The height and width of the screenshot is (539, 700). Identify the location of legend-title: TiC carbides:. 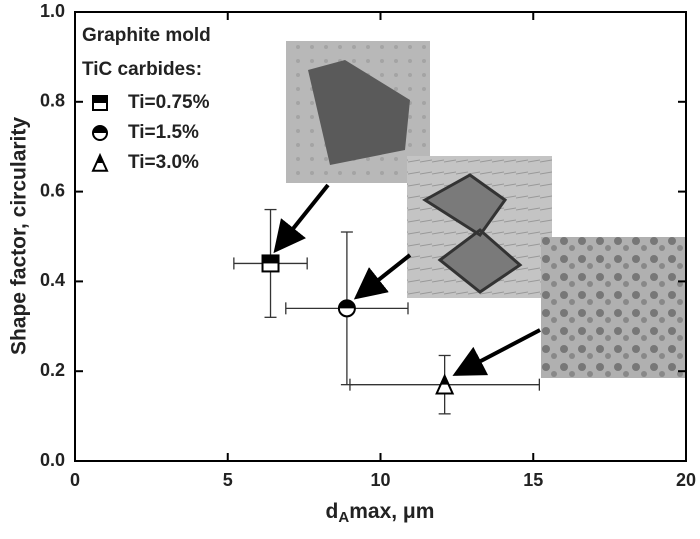
(142, 69).